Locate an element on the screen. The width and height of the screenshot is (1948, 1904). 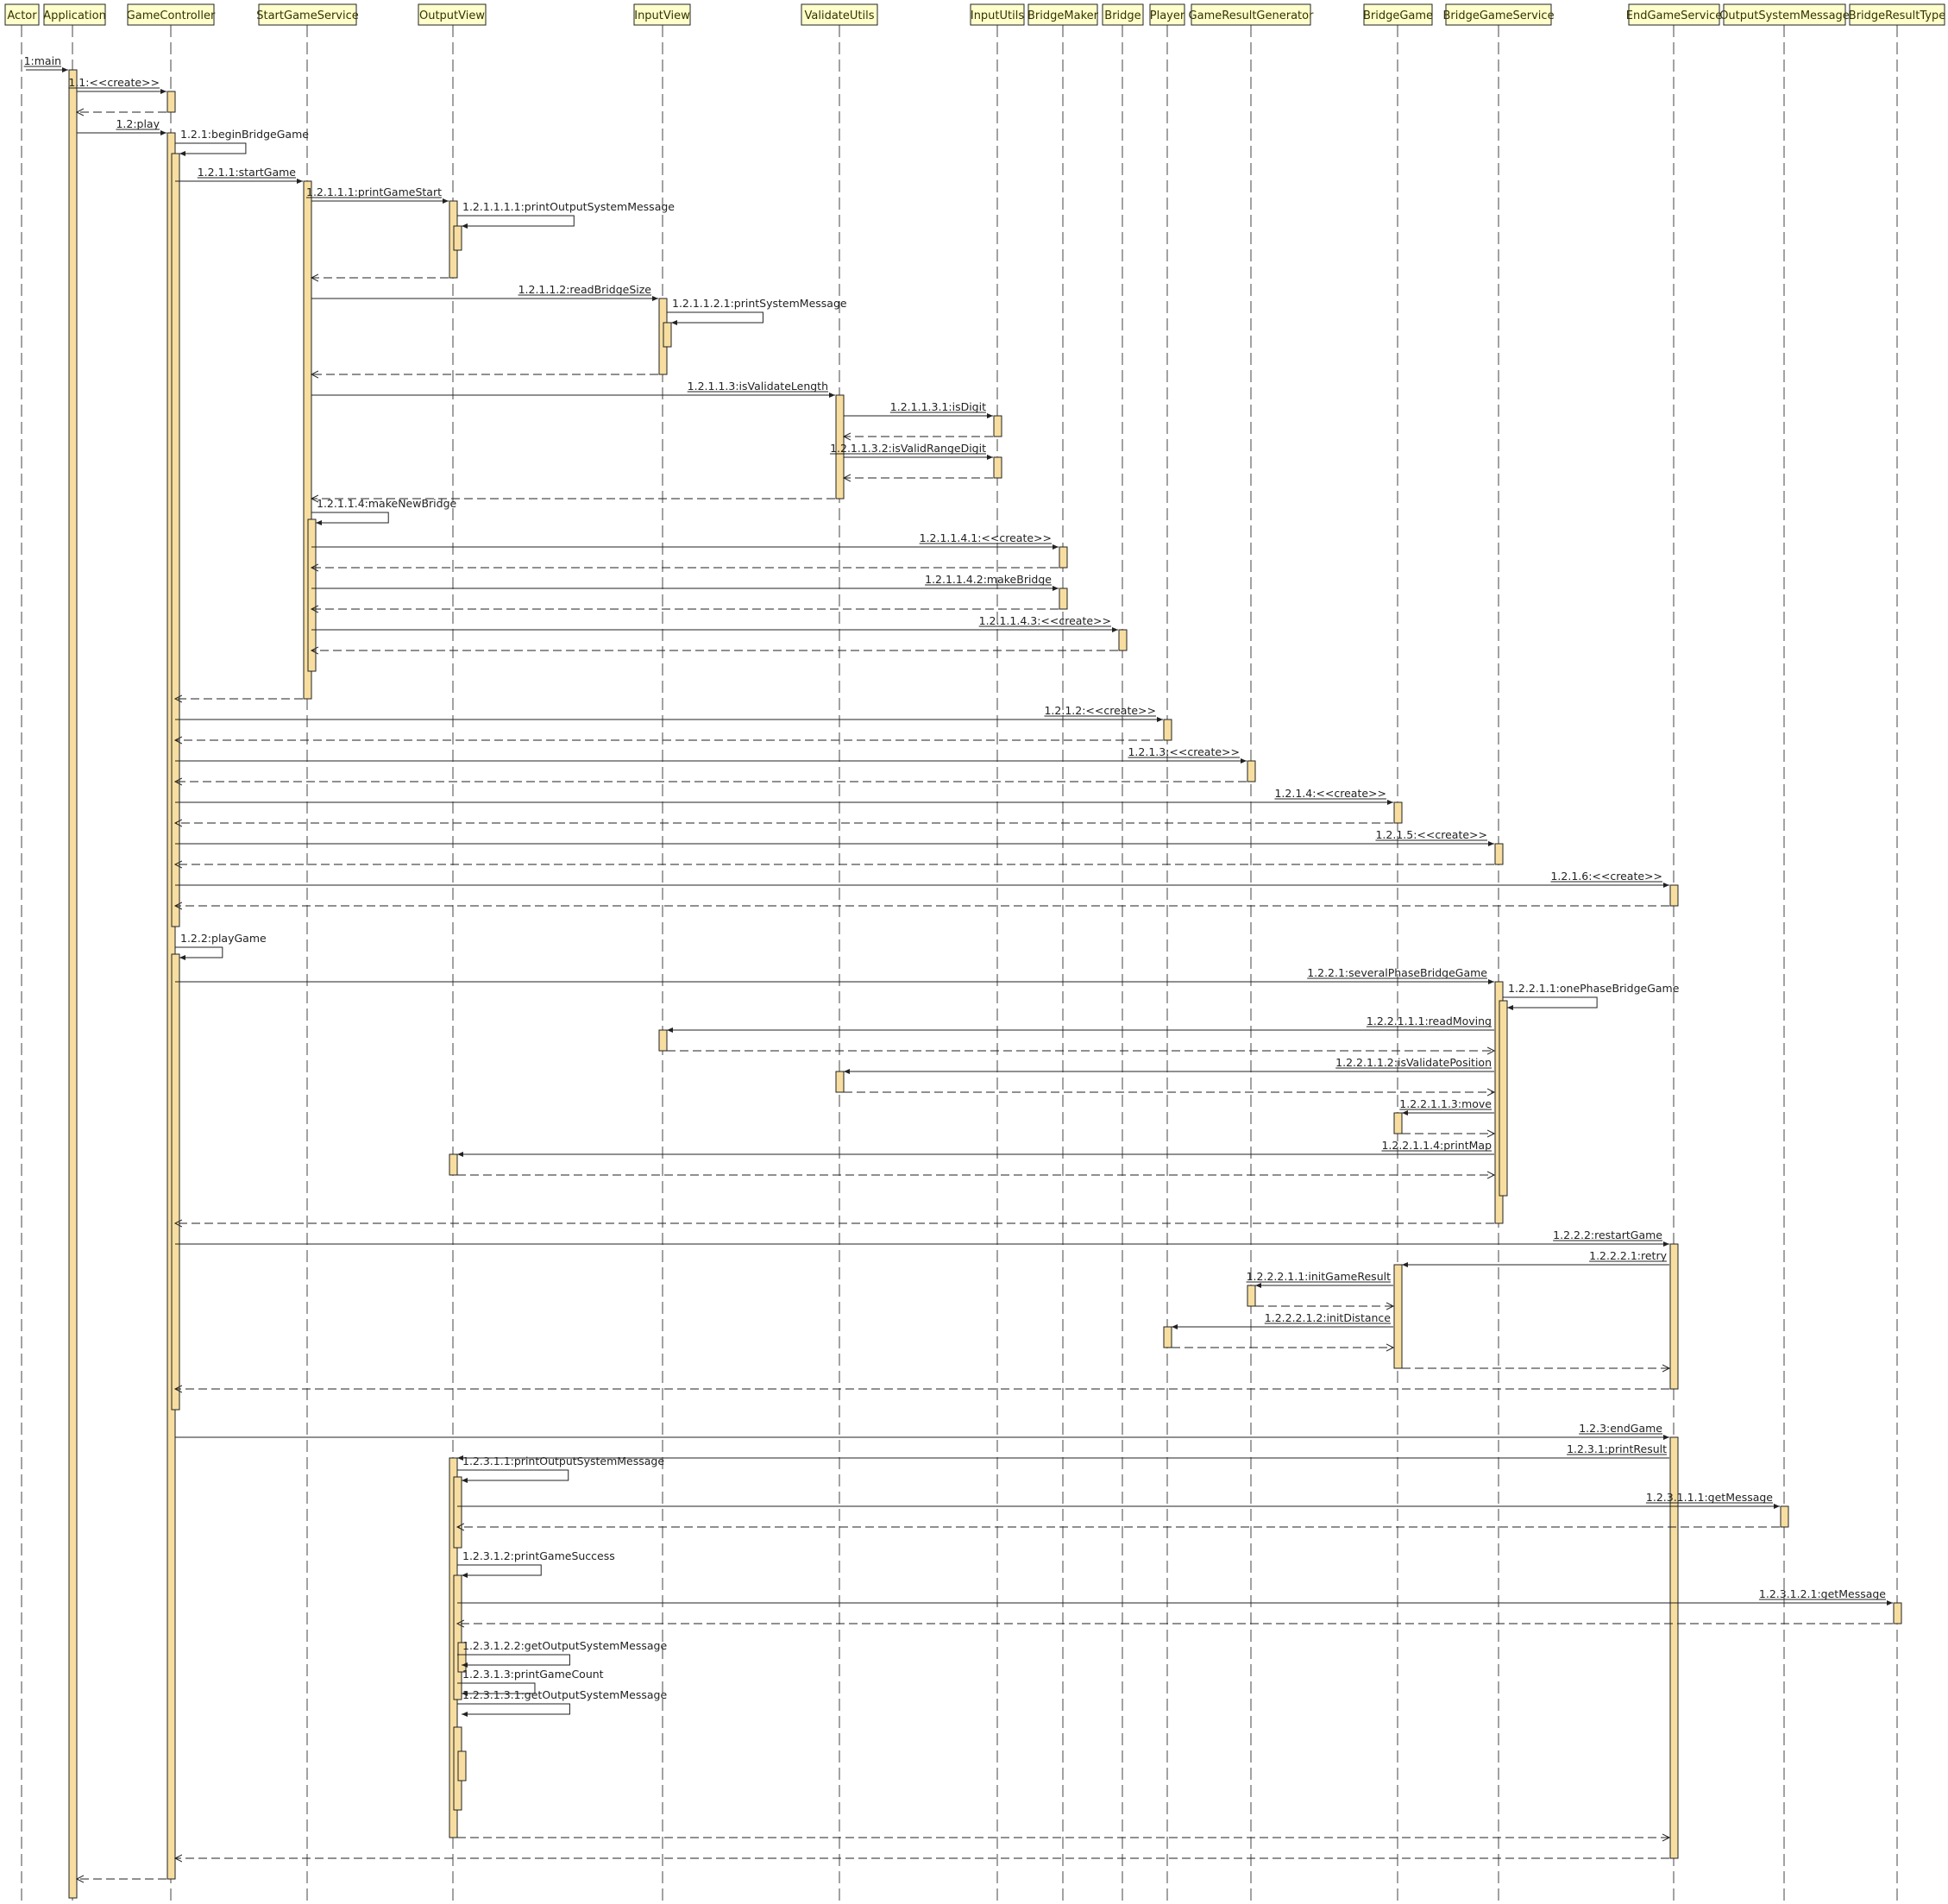
lifeline-label: BridgeGame is located at coordinates (1398, 16).